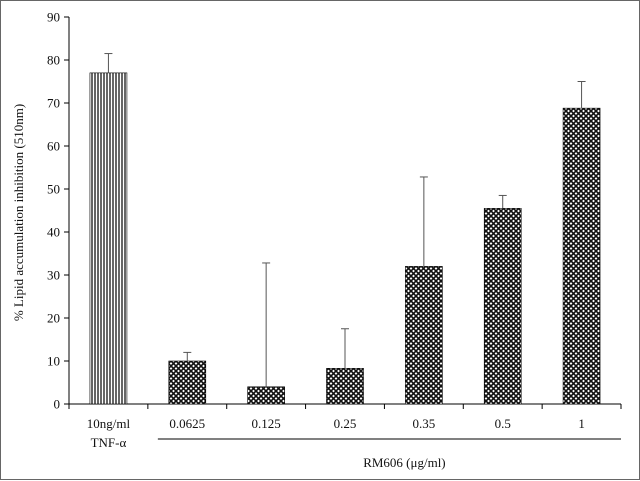  I want to click on group-label: TNF-α, so click(109, 442).